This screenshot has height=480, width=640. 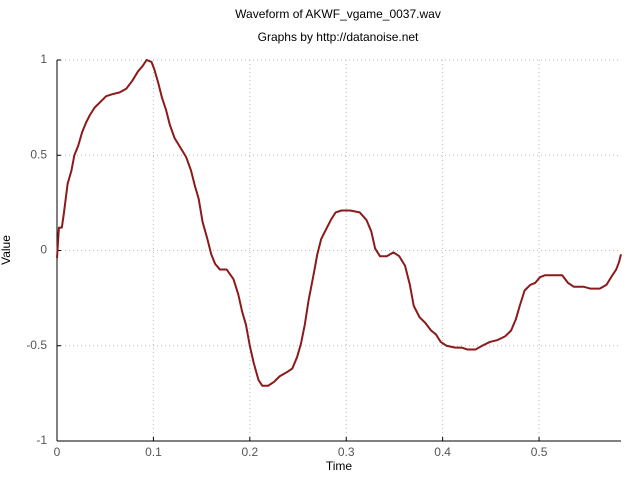 I want to click on x-tick-label: 0.2, so click(x=249, y=452).